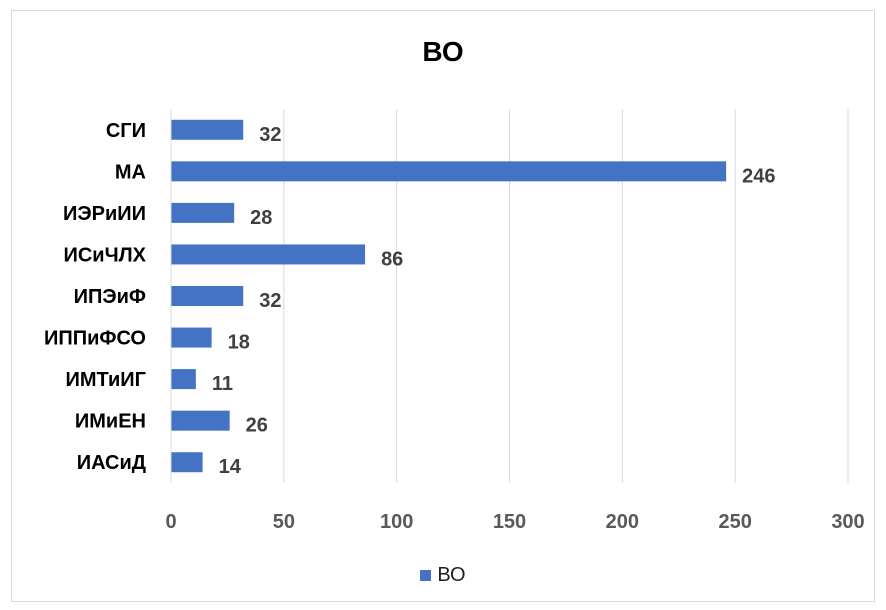  What do you see at coordinates (443, 51) in the screenshot?
I see `chart-title: ВО` at bounding box center [443, 51].